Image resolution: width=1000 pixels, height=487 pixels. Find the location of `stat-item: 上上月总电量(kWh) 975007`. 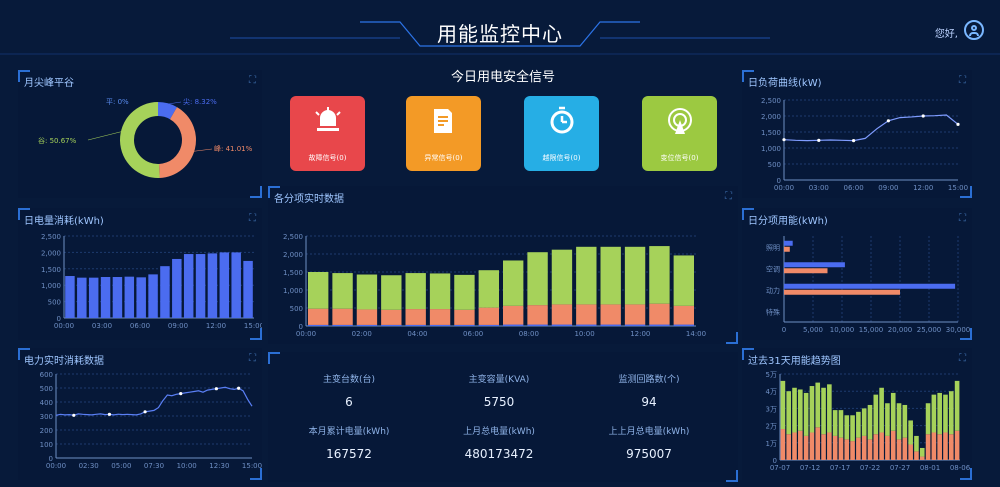

stat-item: 上上月总电量(kWh) 975007 is located at coordinates (649, 442).